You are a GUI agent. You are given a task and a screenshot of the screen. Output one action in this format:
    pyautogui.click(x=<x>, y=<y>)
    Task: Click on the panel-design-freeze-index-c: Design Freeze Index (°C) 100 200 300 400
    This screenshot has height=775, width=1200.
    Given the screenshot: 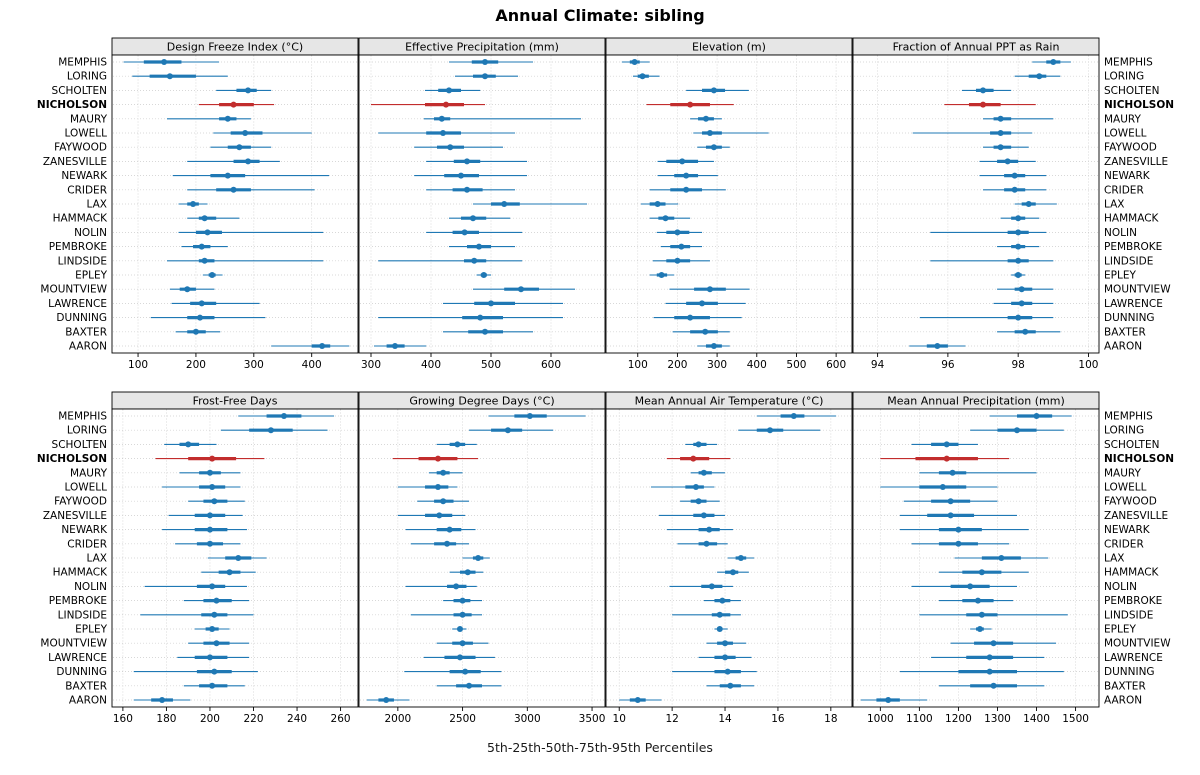 What is the action you would take?
    pyautogui.click(x=235, y=204)
    